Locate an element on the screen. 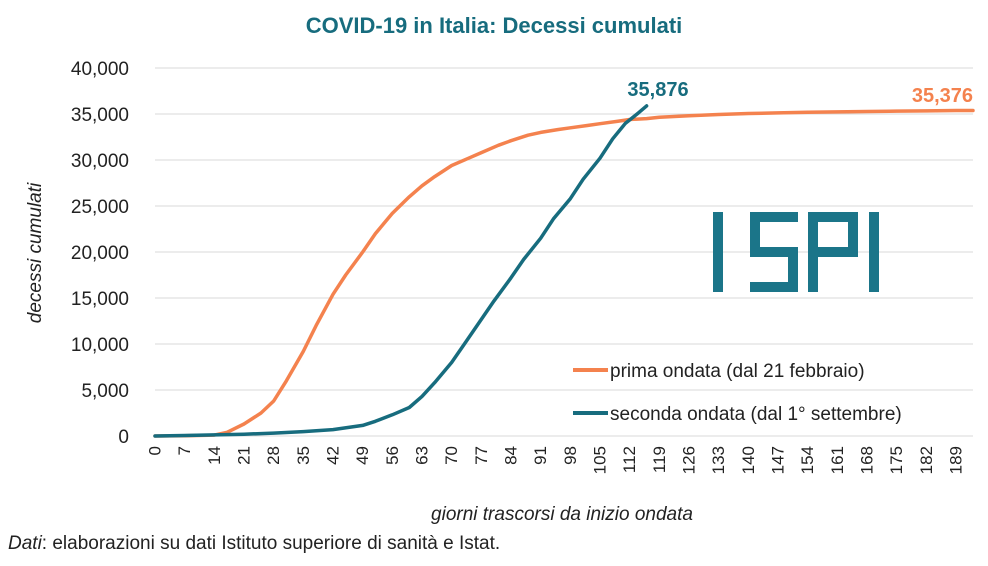  y-tick-label: 5,000 is located at coordinates (105, 391).